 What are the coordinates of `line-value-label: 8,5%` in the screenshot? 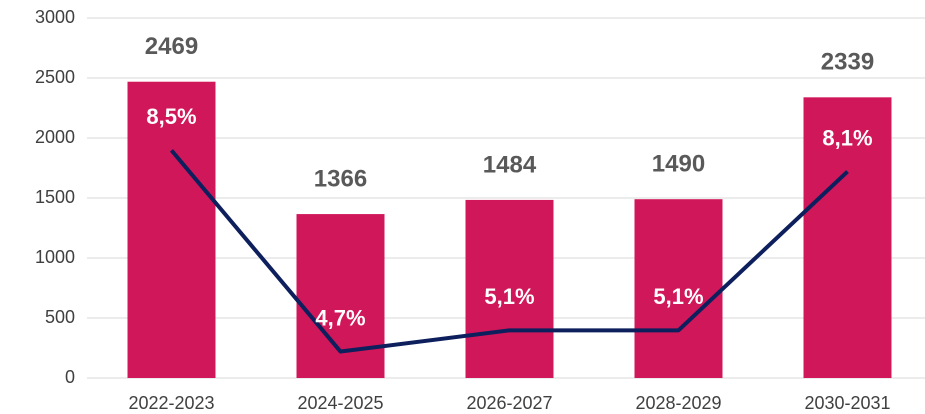 It's located at (171, 116).